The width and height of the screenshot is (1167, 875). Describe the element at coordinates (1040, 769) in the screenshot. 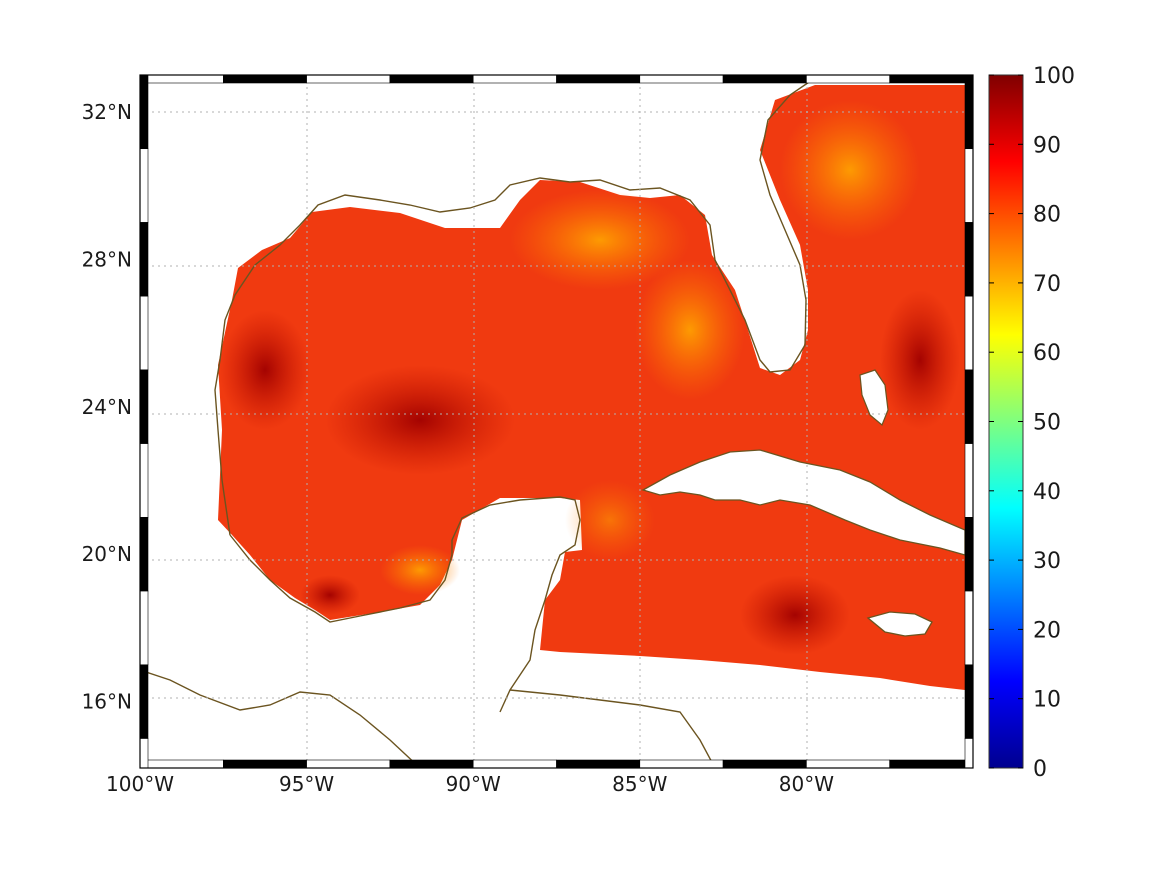

I see `colorbar-tick-label: 0` at that location.